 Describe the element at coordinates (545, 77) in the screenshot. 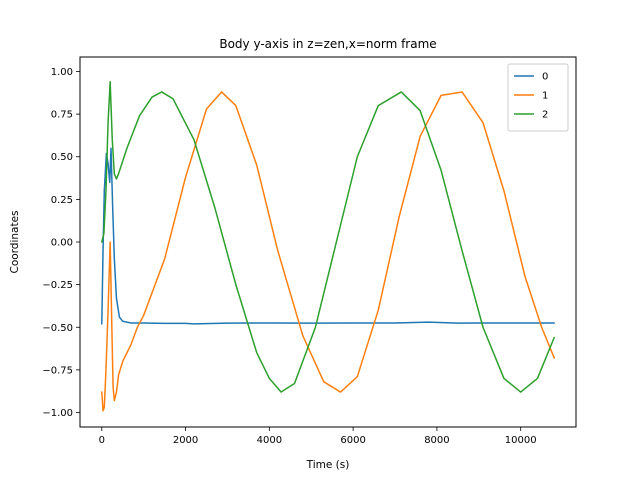

I see `legend-label-0: 0` at that location.